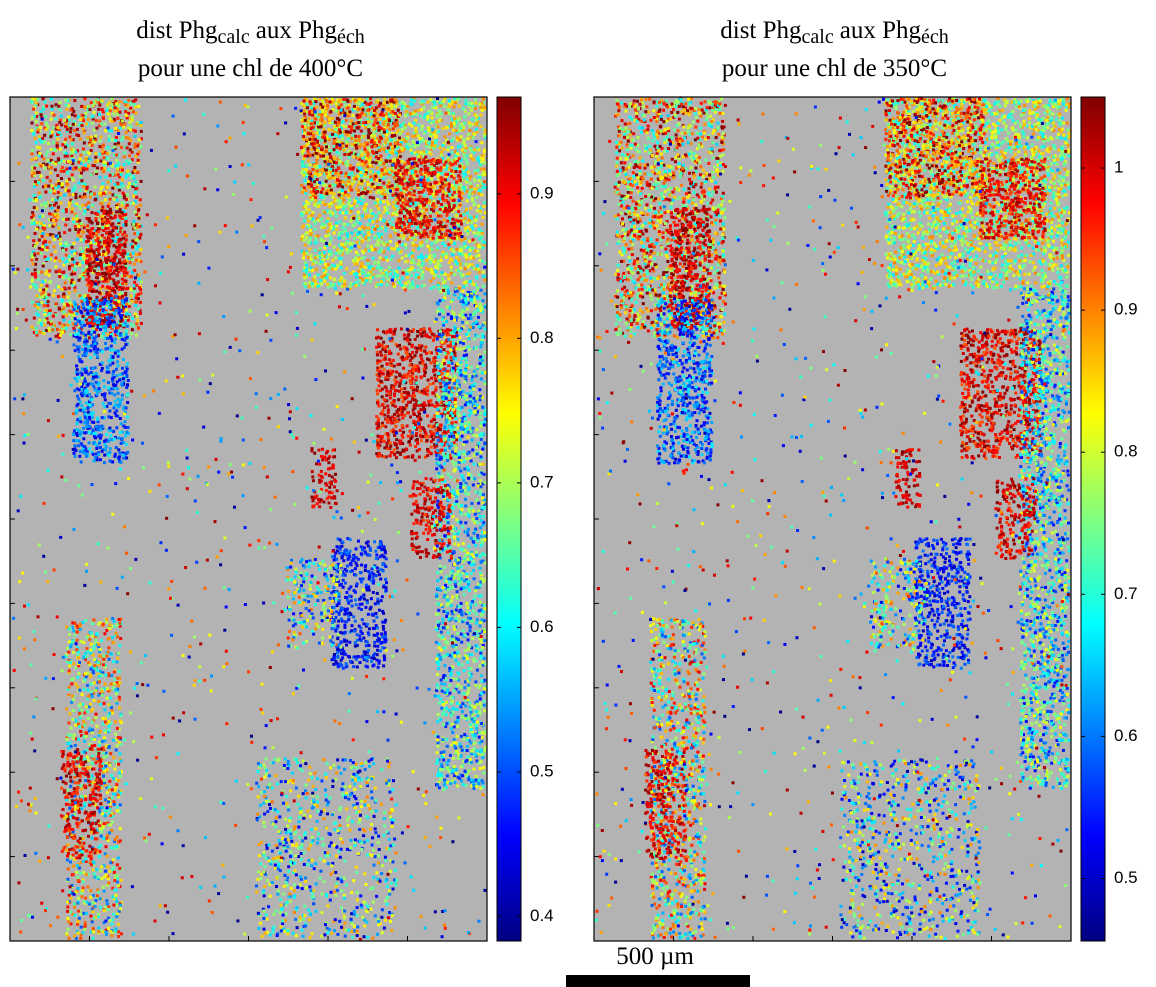 The width and height of the screenshot is (1156, 987). Describe the element at coordinates (655, 956) in the screenshot. I see `scale-bar-label: 500 µm` at that location.